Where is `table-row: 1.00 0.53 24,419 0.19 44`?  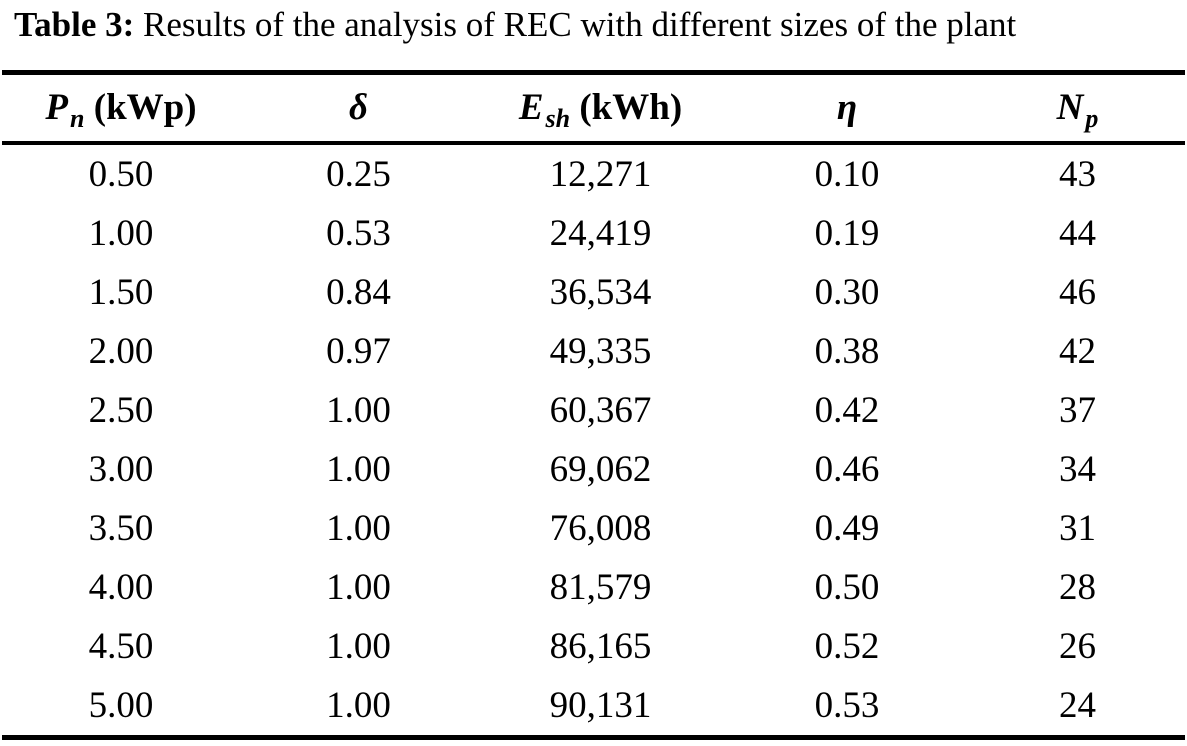 table-row: 1.00 0.53 24,419 0.19 44 is located at coordinates (593, 233).